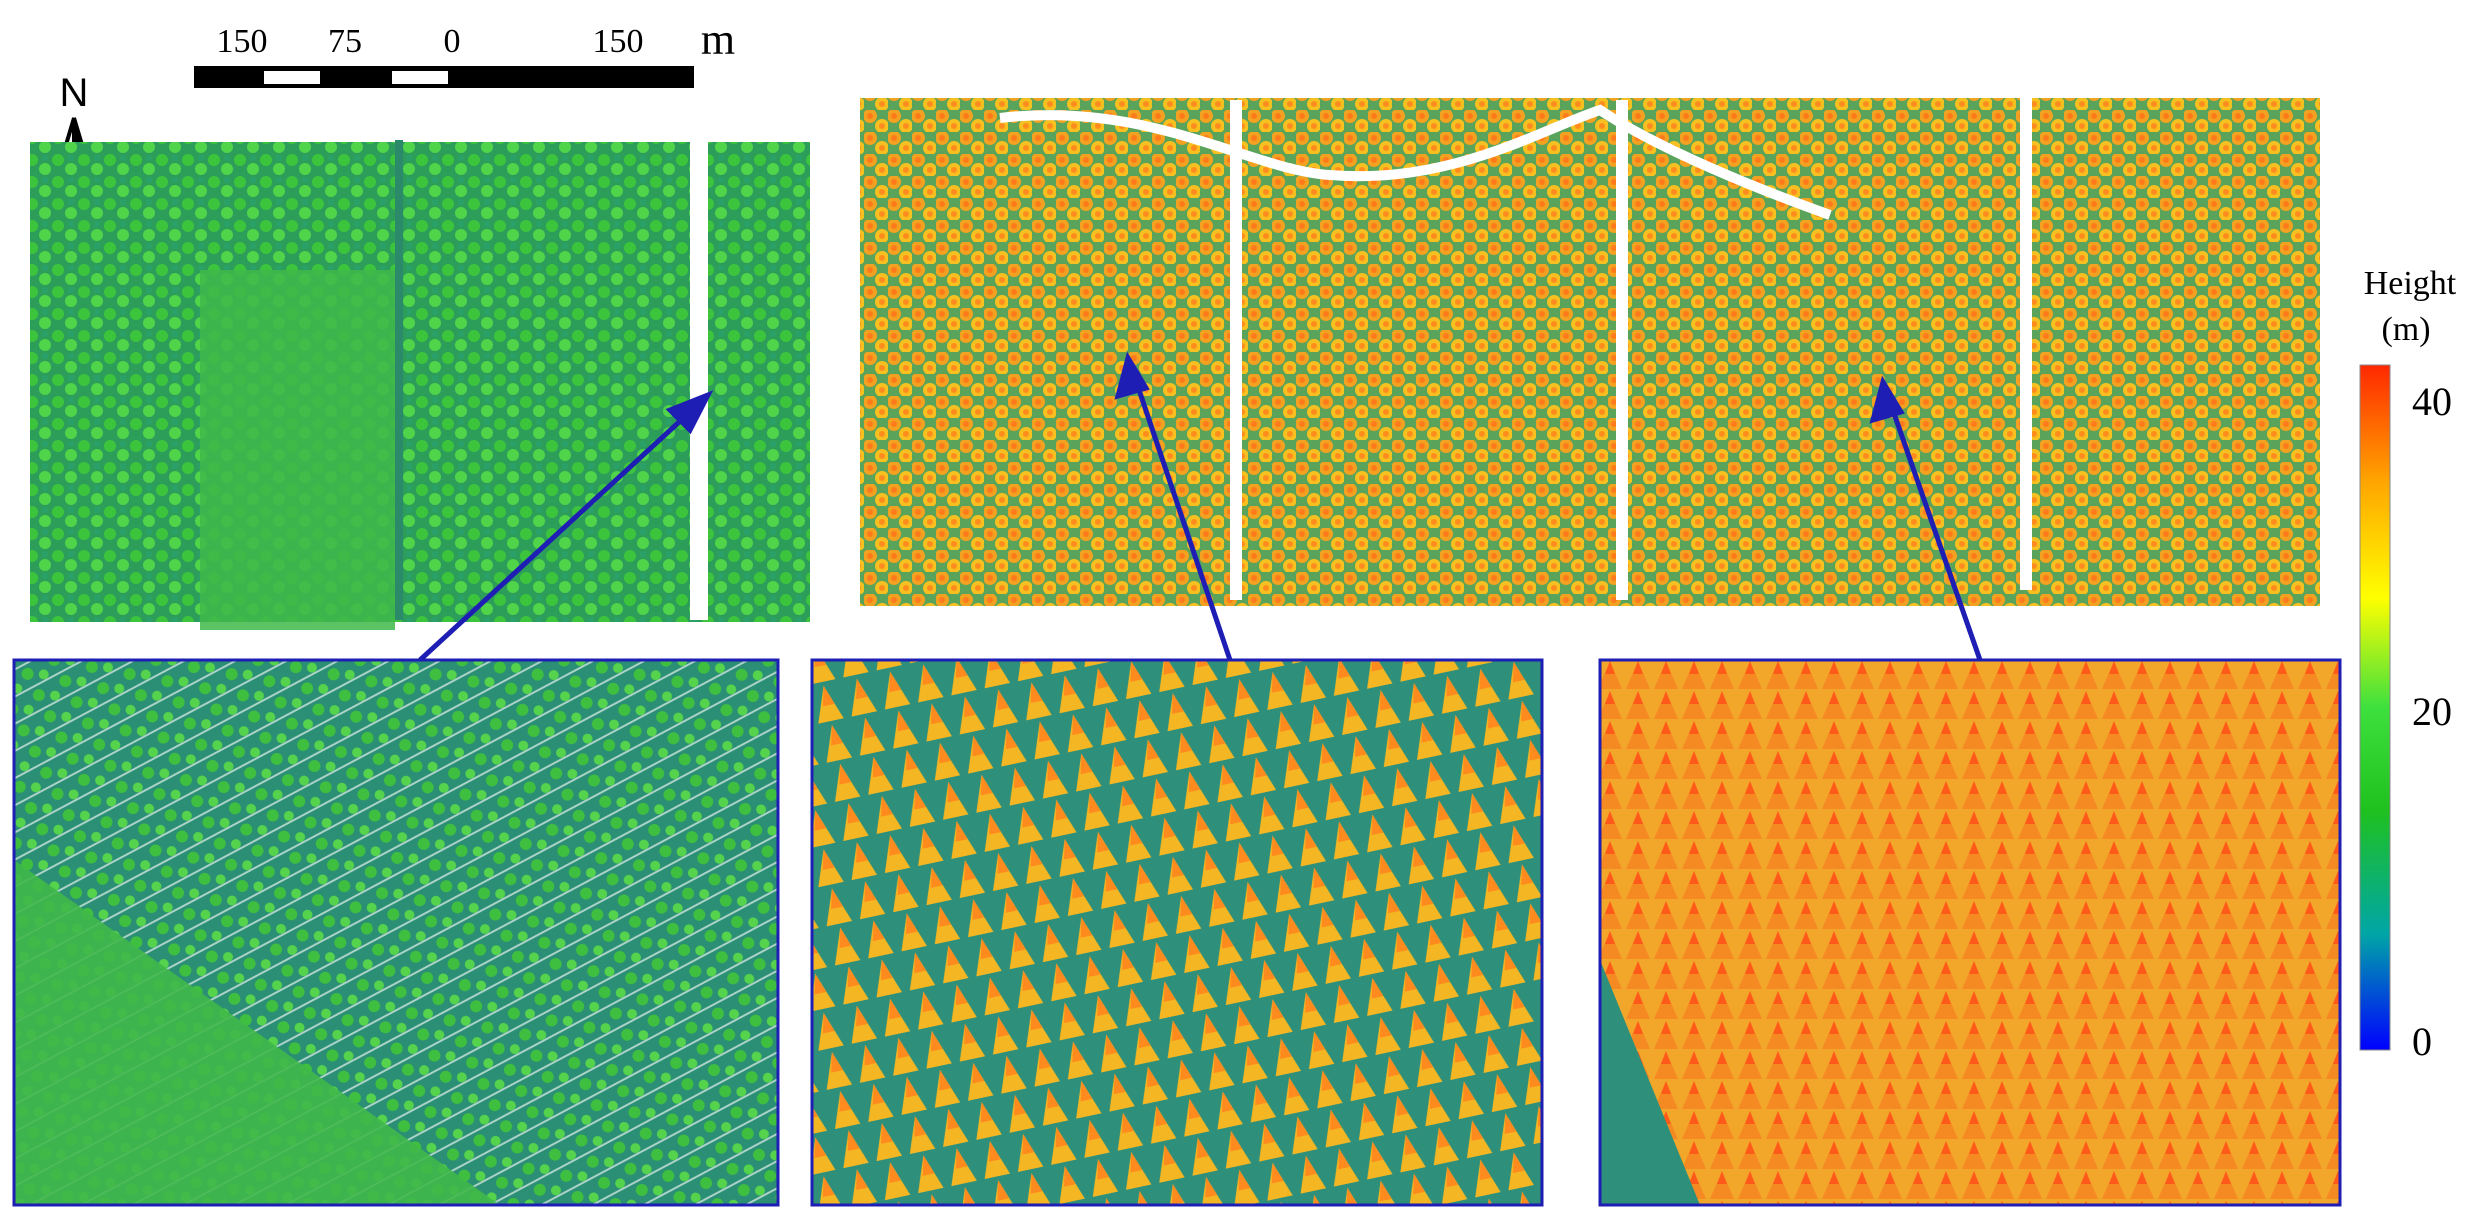 This screenshot has width=2490, height=1219. What do you see at coordinates (718, 39) in the screenshot?
I see `scale-unit: m` at bounding box center [718, 39].